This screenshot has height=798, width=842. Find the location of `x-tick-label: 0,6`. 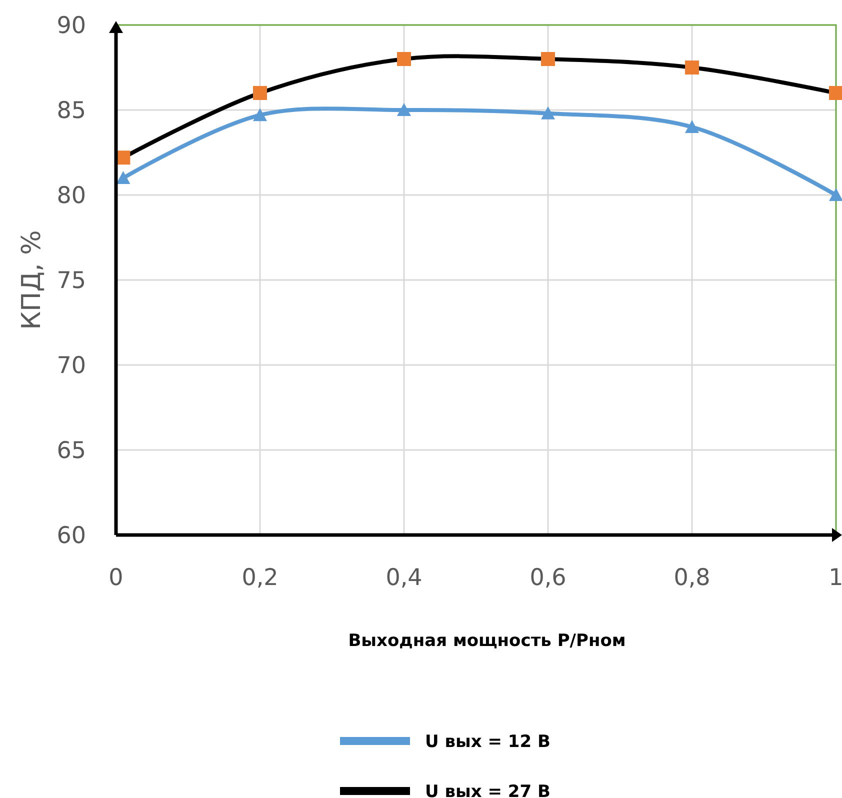

x-tick-label: 0,6 is located at coordinates (548, 578).